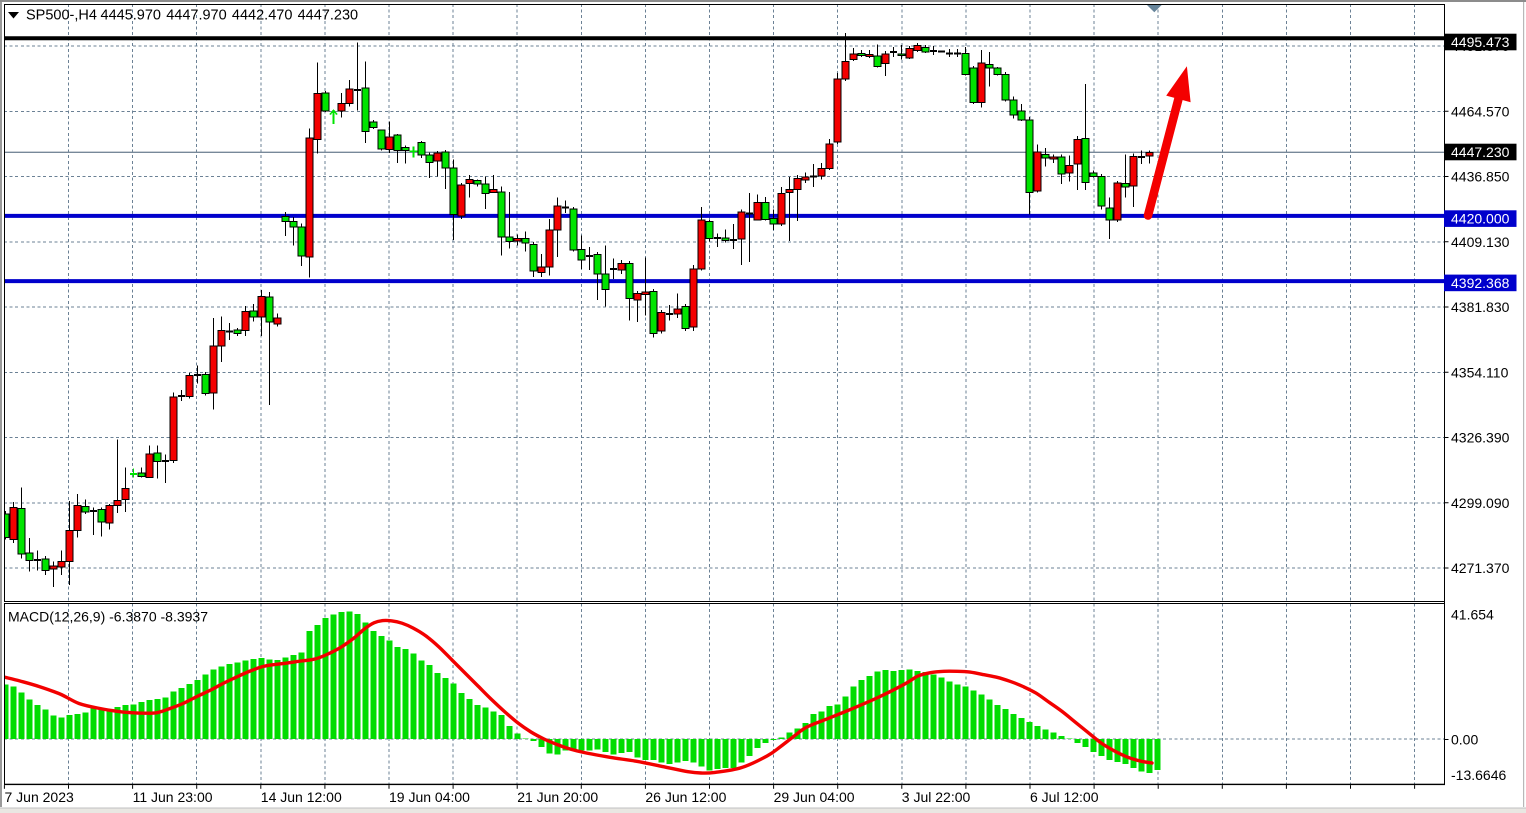  Describe the element at coordinates (1480, 42) in the screenshot. I see `svg-text: 4495.473` at that location.